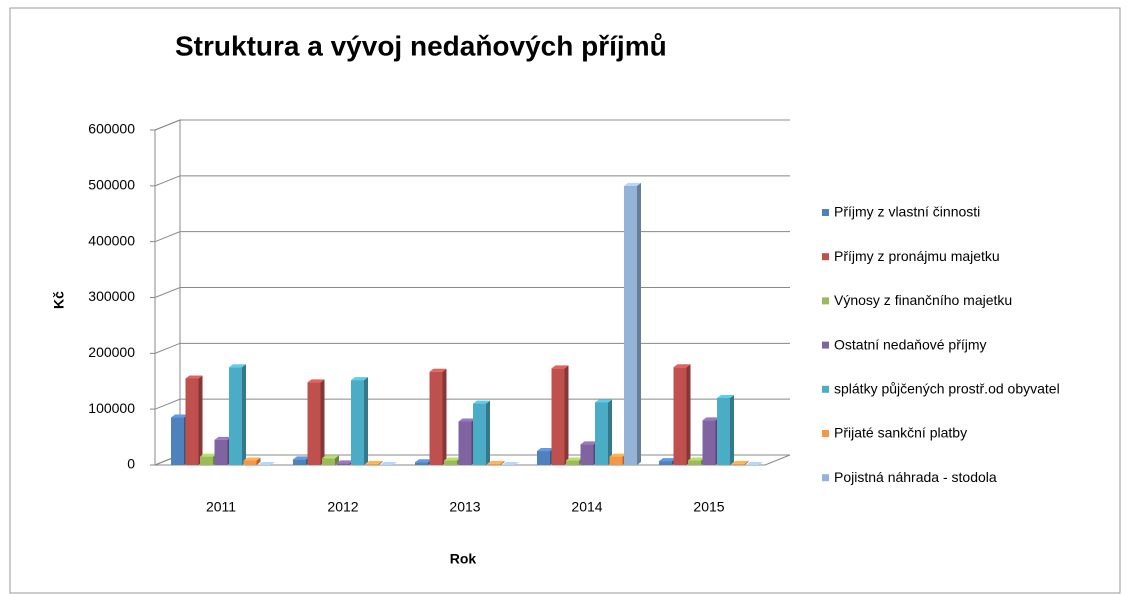 This screenshot has height=594, width=1128. Describe the element at coordinates (900, 433) in the screenshot. I see `legend-label: Přijaté sankční platby` at that location.